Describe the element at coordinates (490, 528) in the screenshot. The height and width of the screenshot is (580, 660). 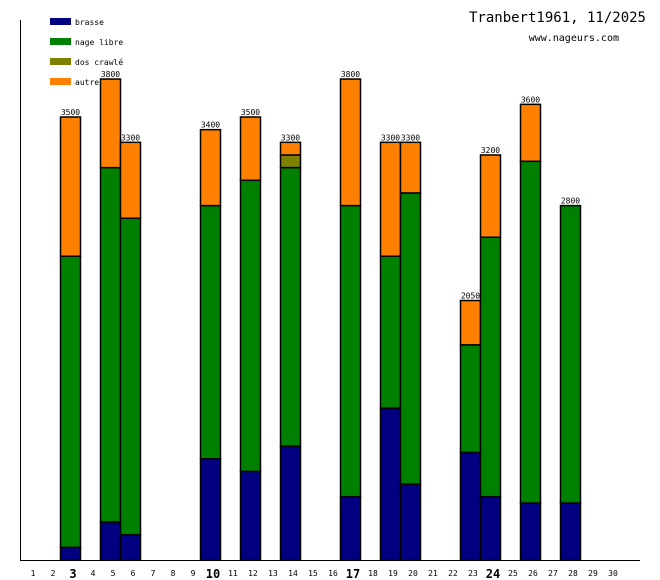
I see `bar-segment-day24-brasse` at that location.